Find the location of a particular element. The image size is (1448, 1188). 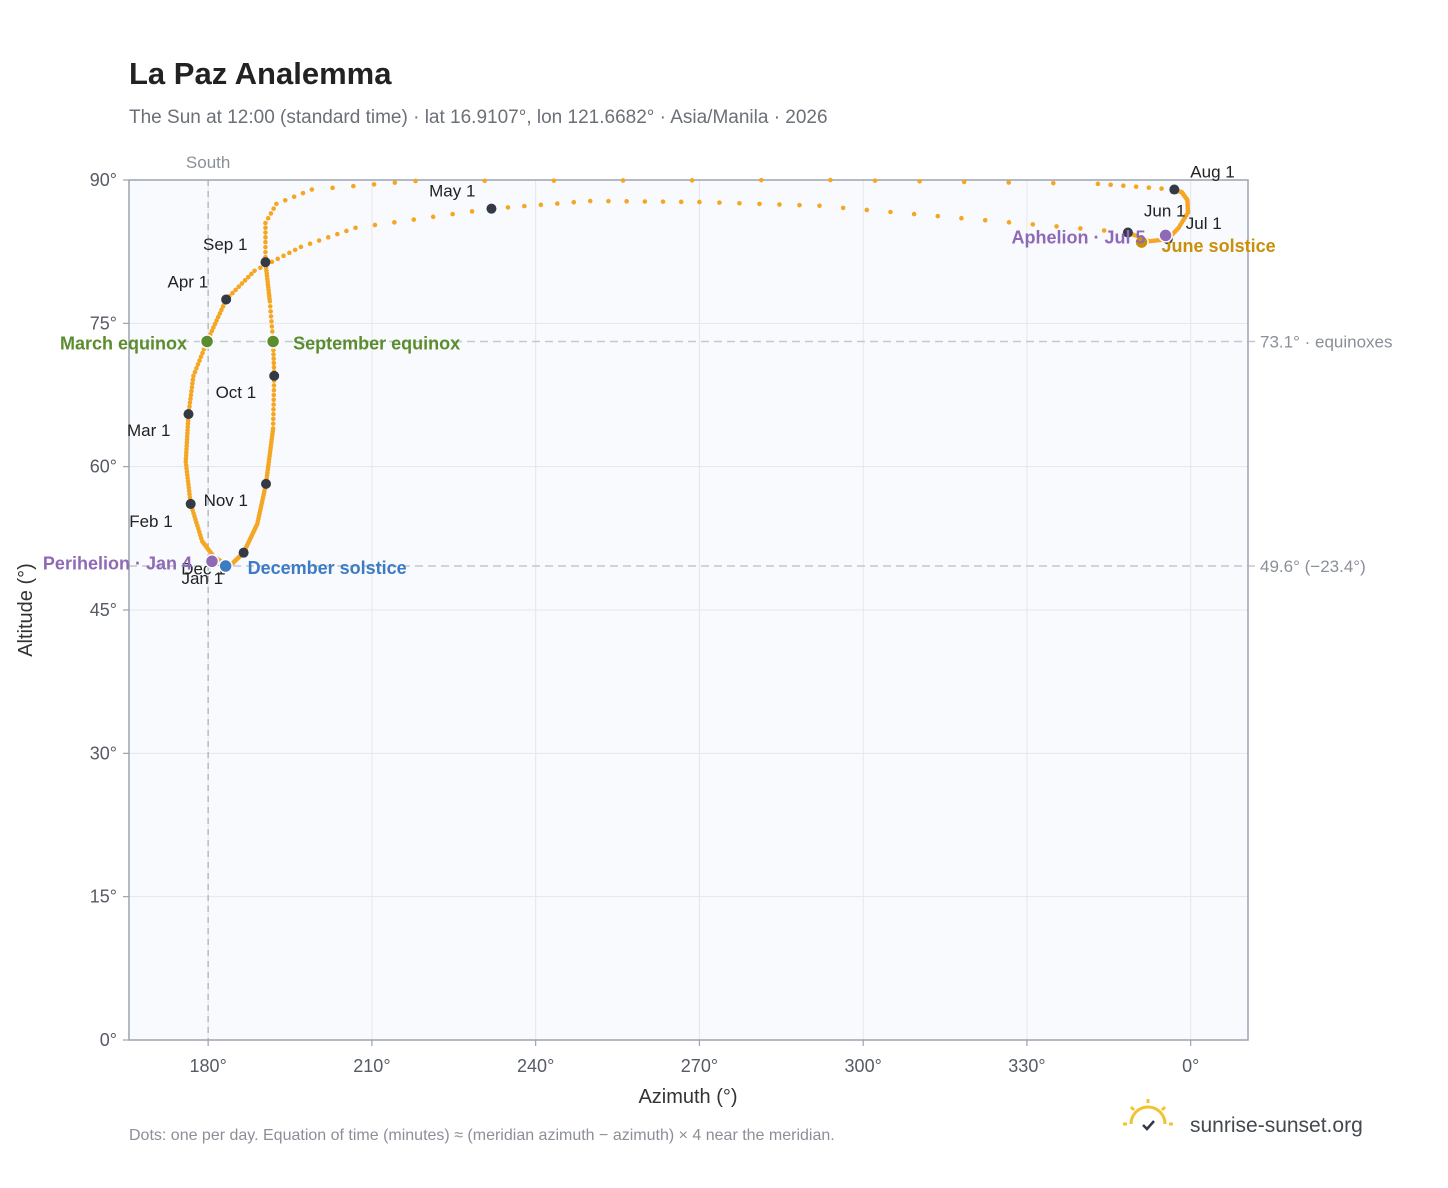

month-label: Aug 1 is located at coordinates (1212, 172).